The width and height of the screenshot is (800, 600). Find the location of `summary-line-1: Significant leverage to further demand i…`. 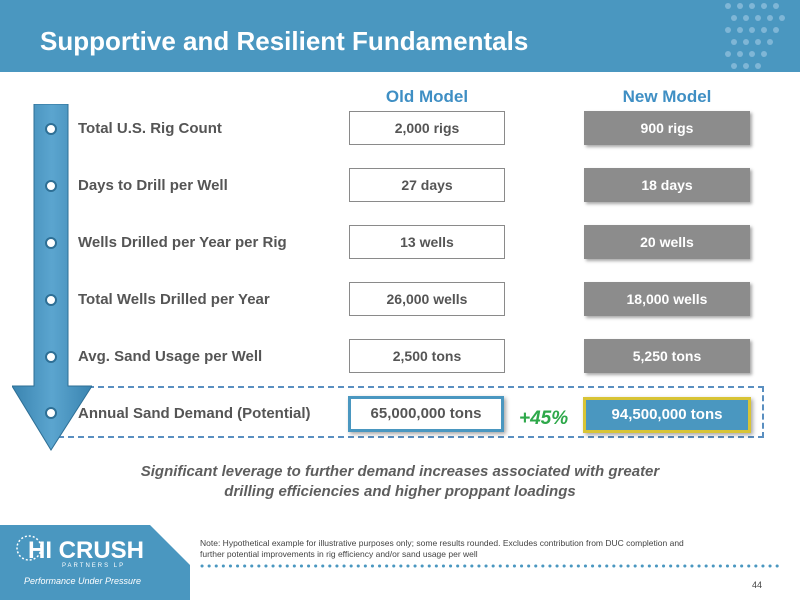

summary-line-1: Significant leverage to further demand i… is located at coordinates (400, 471).